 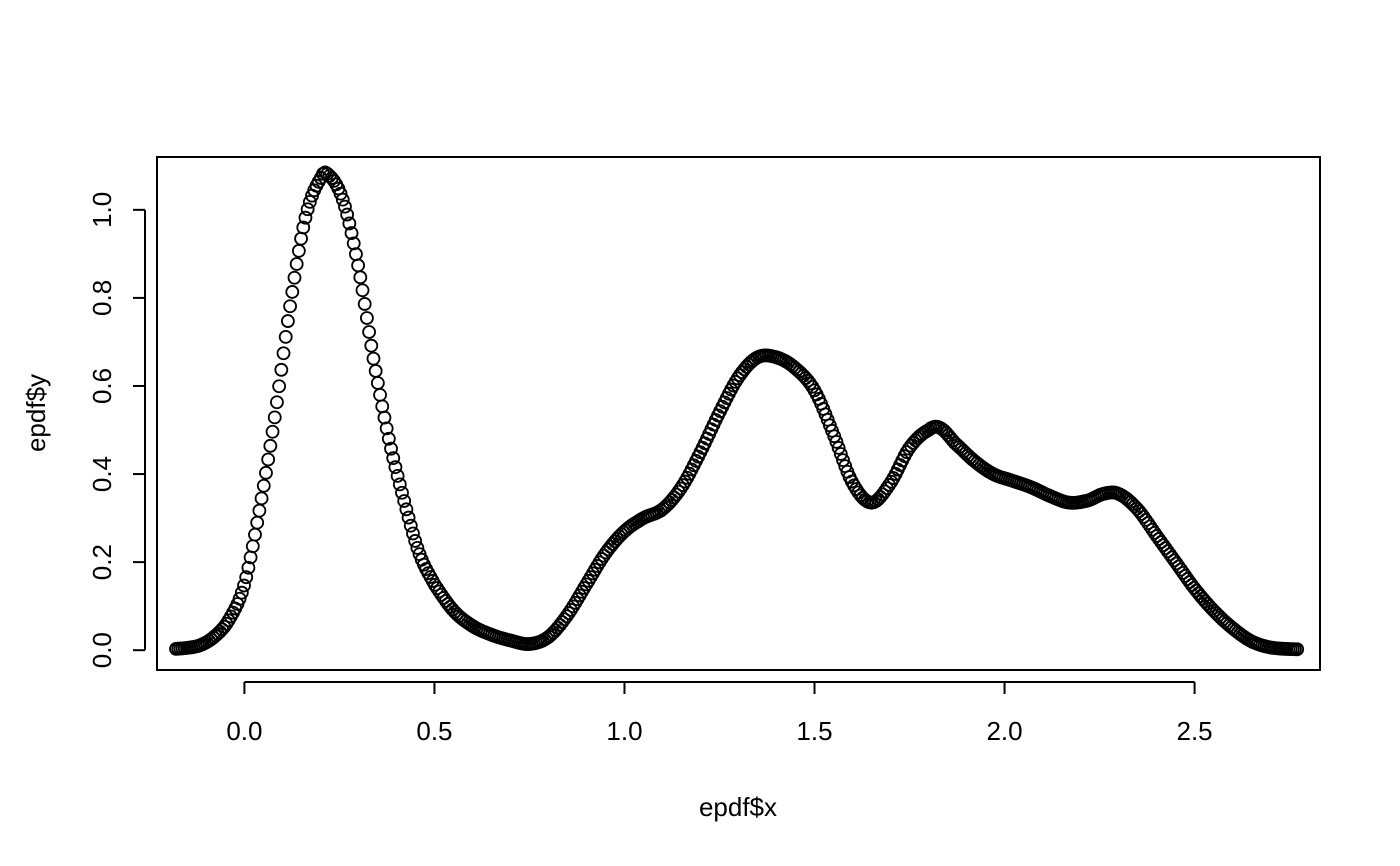 What do you see at coordinates (814, 731) in the screenshot?
I see `x-tick-label: 1.5` at bounding box center [814, 731].